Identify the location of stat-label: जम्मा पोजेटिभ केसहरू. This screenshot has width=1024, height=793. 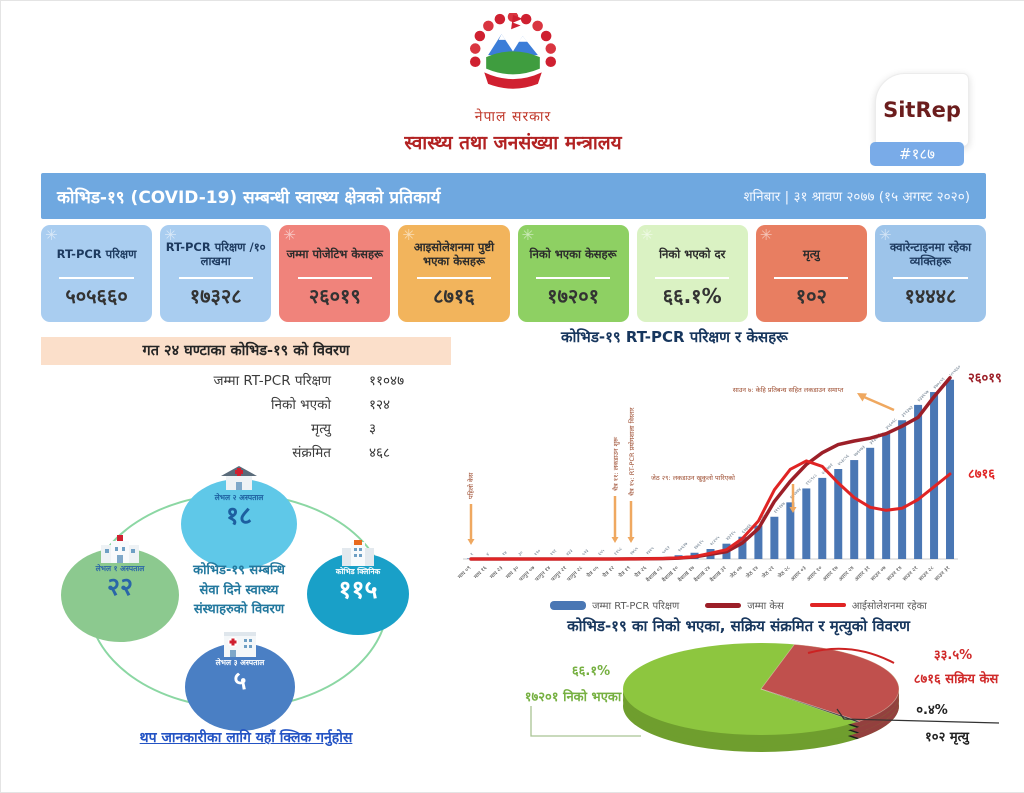
(334, 253).